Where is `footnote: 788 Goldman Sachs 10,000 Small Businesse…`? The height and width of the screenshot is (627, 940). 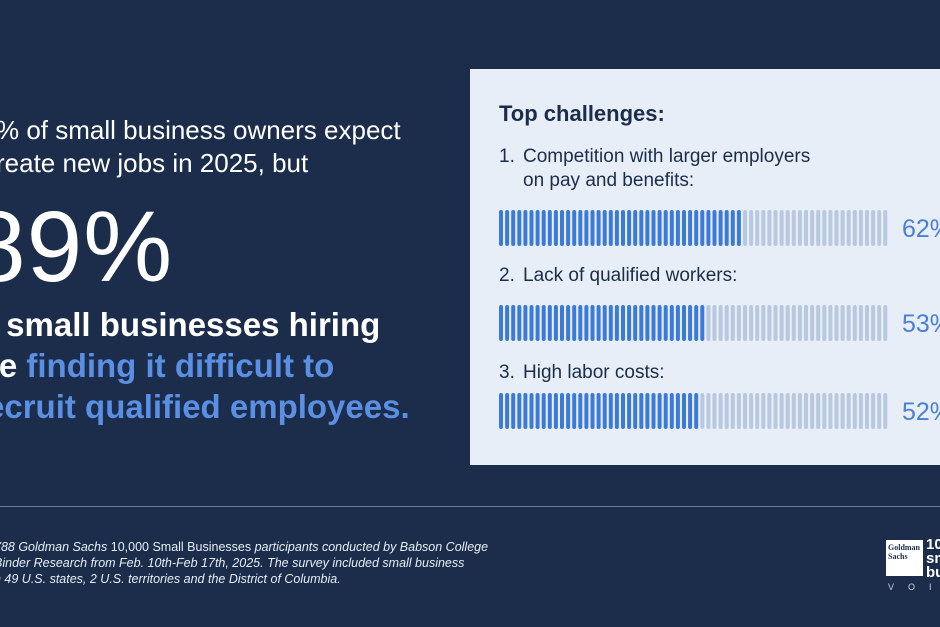
footnote: 788 Goldman Sachs 10,000 Small Businesse… is located at coordinates (244, 563).